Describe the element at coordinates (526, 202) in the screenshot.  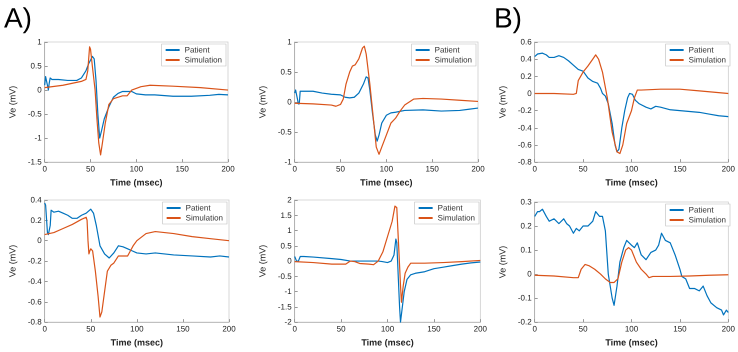
I see `y-tick-label: 0.3` at that location.